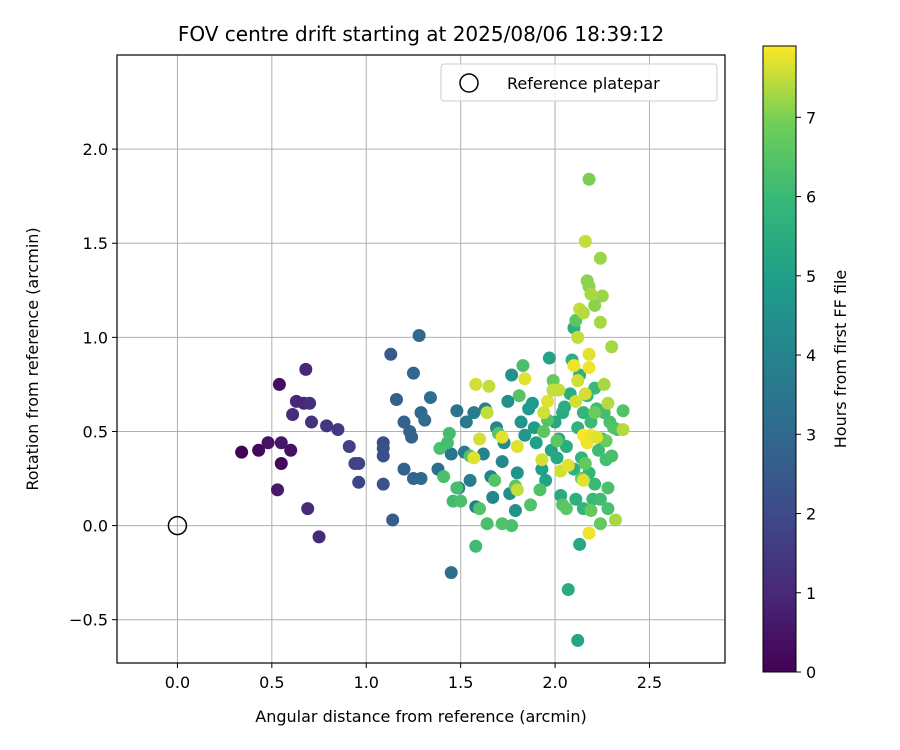 The width and height of the screenshot is (900, 750). What do you see at coordinates (95, 431) in the screenshot?
I see `y-tick-label: 0.5` at bounding box center [95, 431].